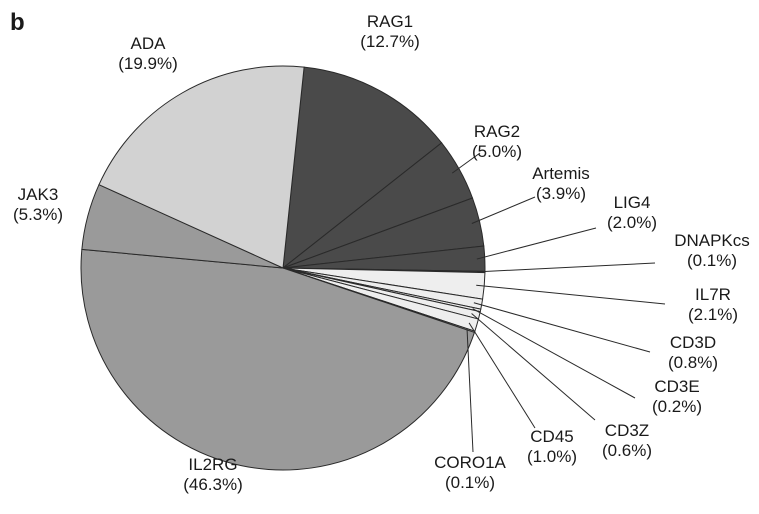  Describe the element at coordinates (466, 163) in the screenshot. I see `leader-line-rag2` at that location.